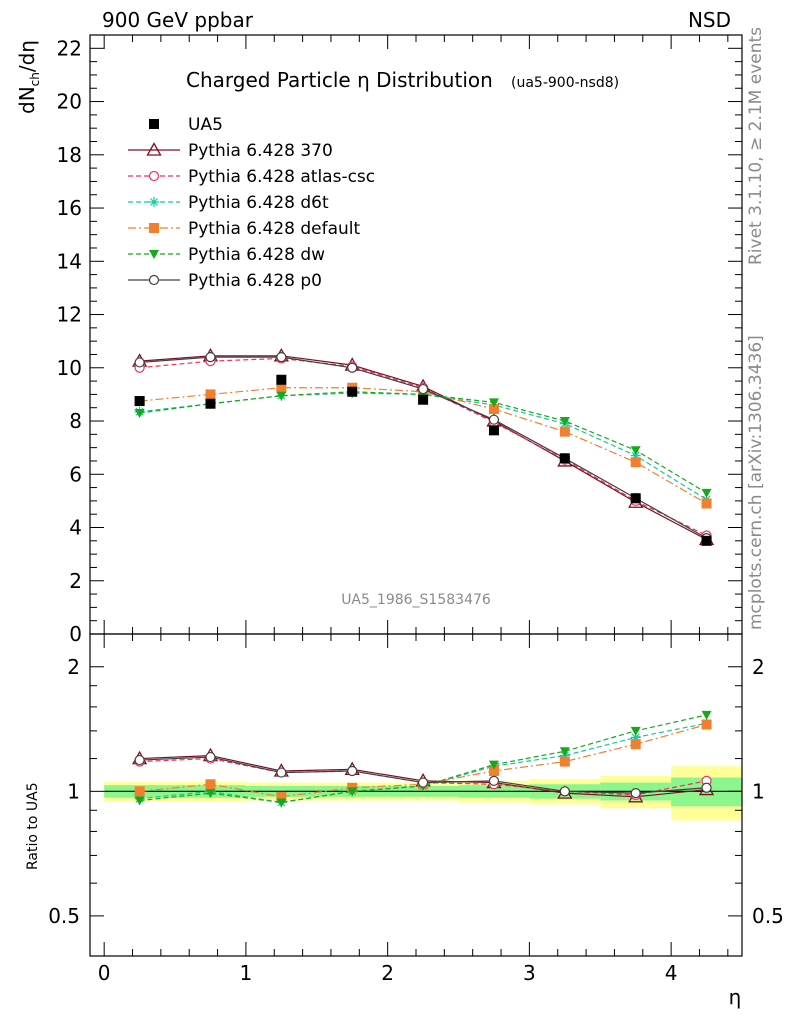 The width and height of the screenshot is (786, 1024). What do you see at coordinates (69, 102) in the screenshot?
I see `y-tick-label: 20` at bounding box center [69, 102].